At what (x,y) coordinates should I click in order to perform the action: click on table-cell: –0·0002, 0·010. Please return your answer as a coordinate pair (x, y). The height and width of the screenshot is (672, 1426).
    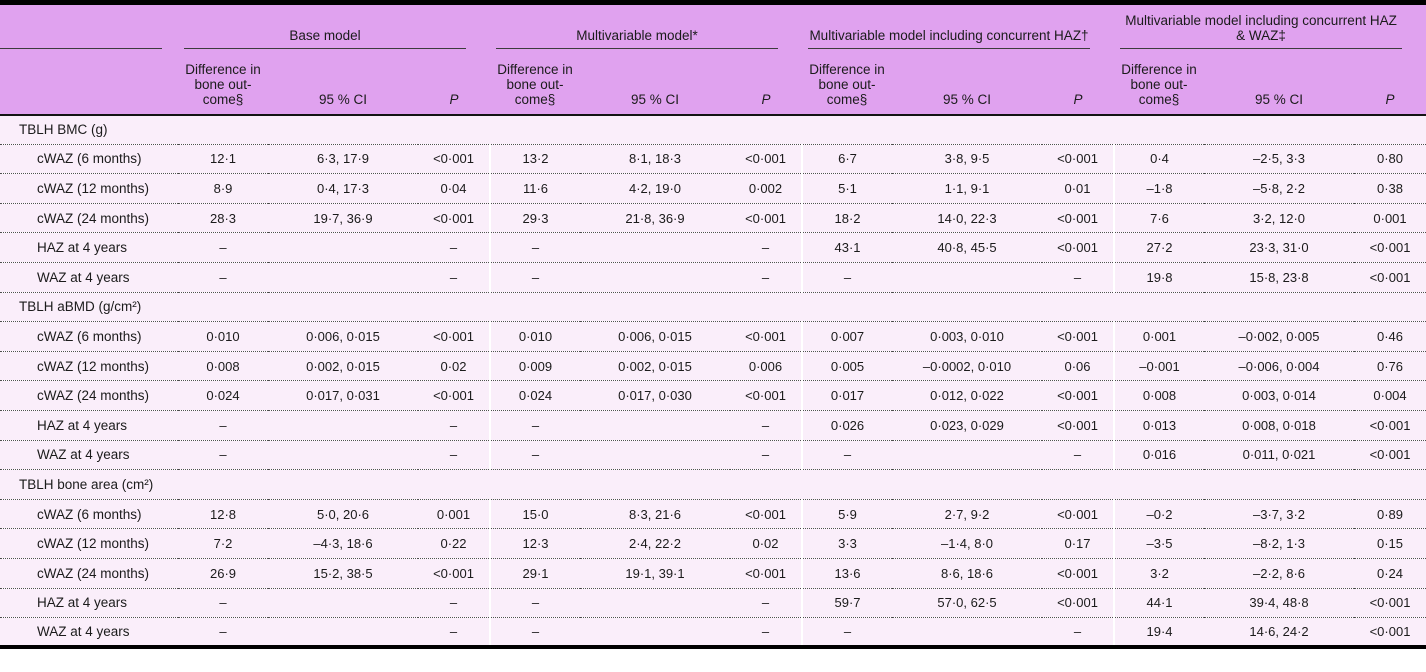
    Looking at the image, I should click on (967, 366).